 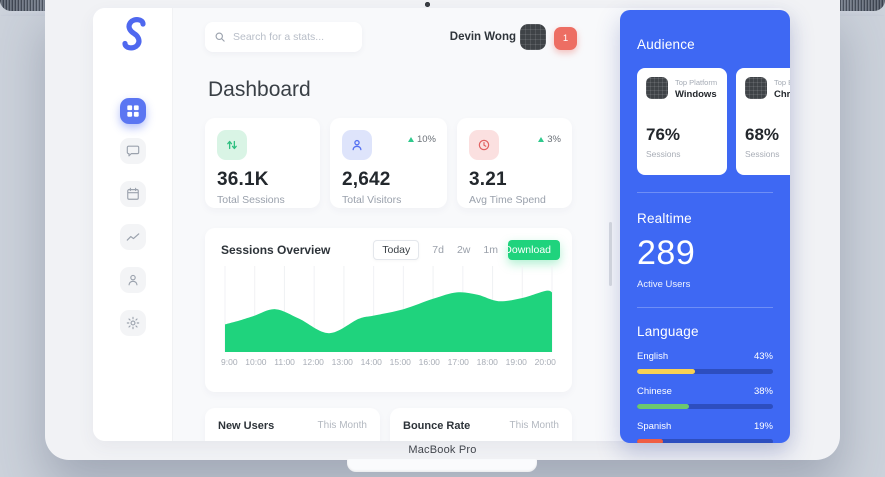 I want to click on notification-badge: 1, so click(x=565, y=38).